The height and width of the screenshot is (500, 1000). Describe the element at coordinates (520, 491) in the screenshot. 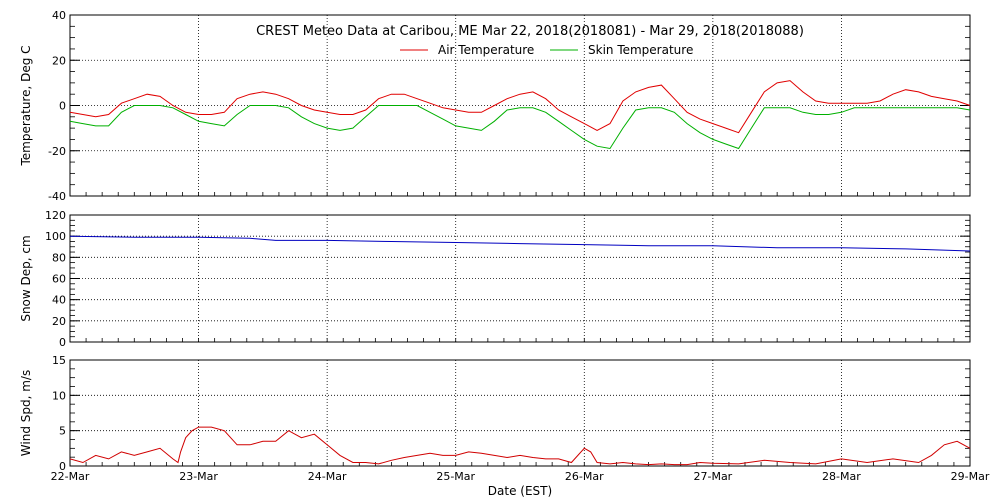

I see `x-axis-title: Date (EST)` at that location.